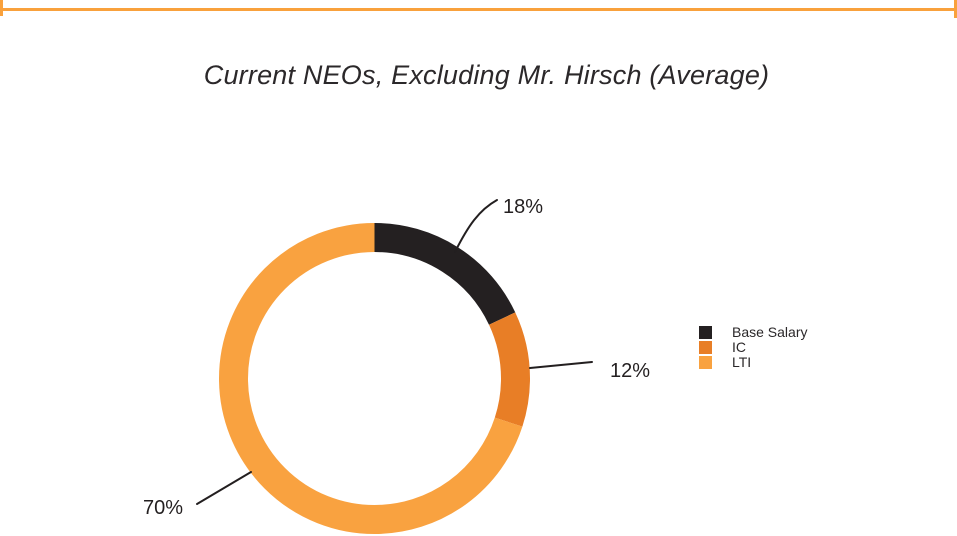  I want to click on legend-item-lti: LTI, so click(753, 362).